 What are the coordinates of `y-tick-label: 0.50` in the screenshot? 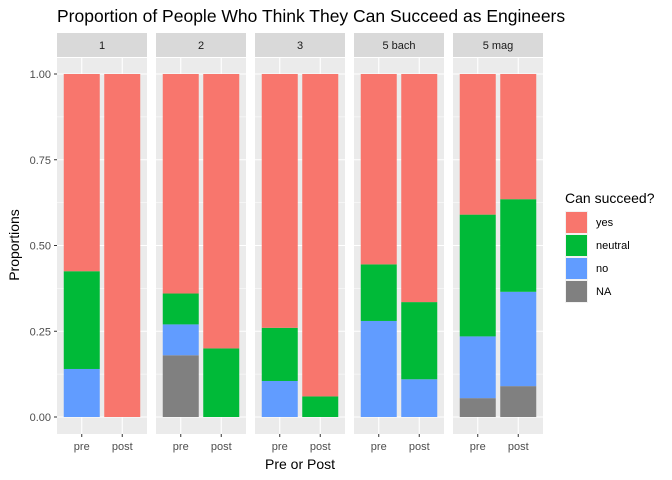 It's located at (40, 247).